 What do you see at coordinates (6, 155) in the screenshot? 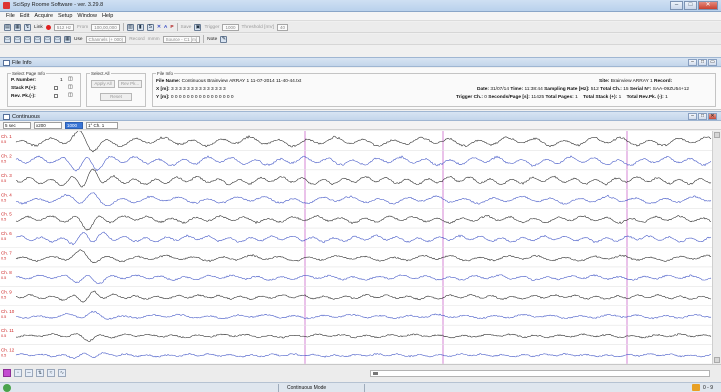
I see `channel-label: Ch. 2` at bounding box center [6, 155].